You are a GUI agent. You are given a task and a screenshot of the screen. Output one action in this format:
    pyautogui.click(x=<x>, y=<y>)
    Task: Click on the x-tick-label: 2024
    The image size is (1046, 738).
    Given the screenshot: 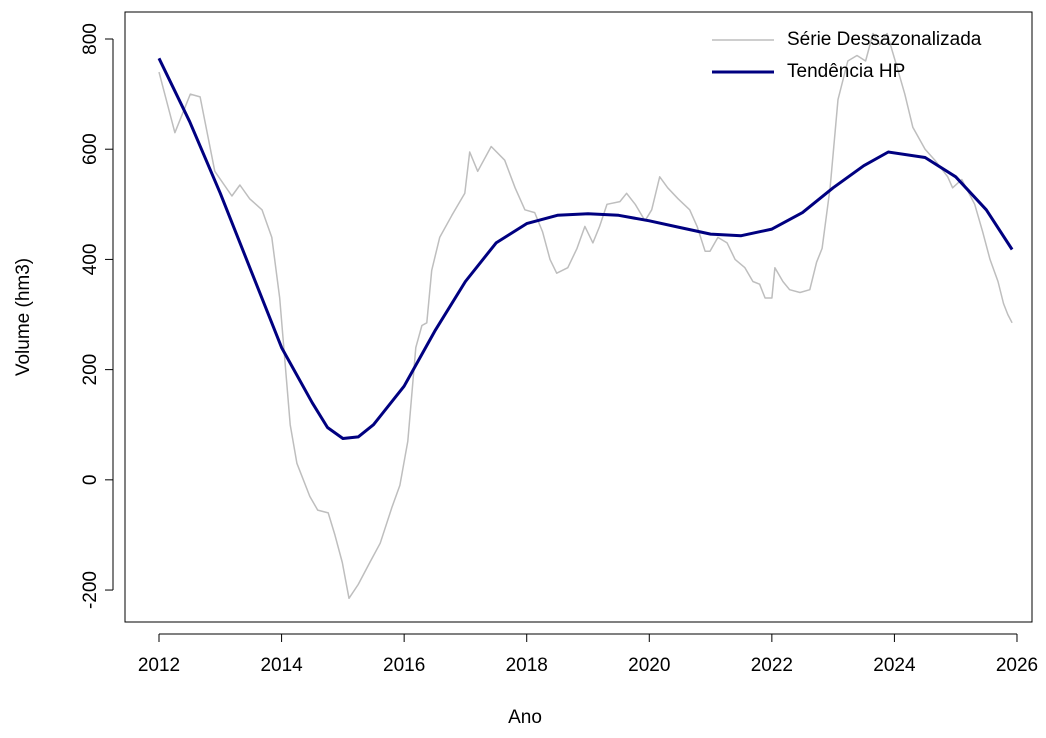 What is the action you would take?
    pyautogui.click(x=894, y=665)
    